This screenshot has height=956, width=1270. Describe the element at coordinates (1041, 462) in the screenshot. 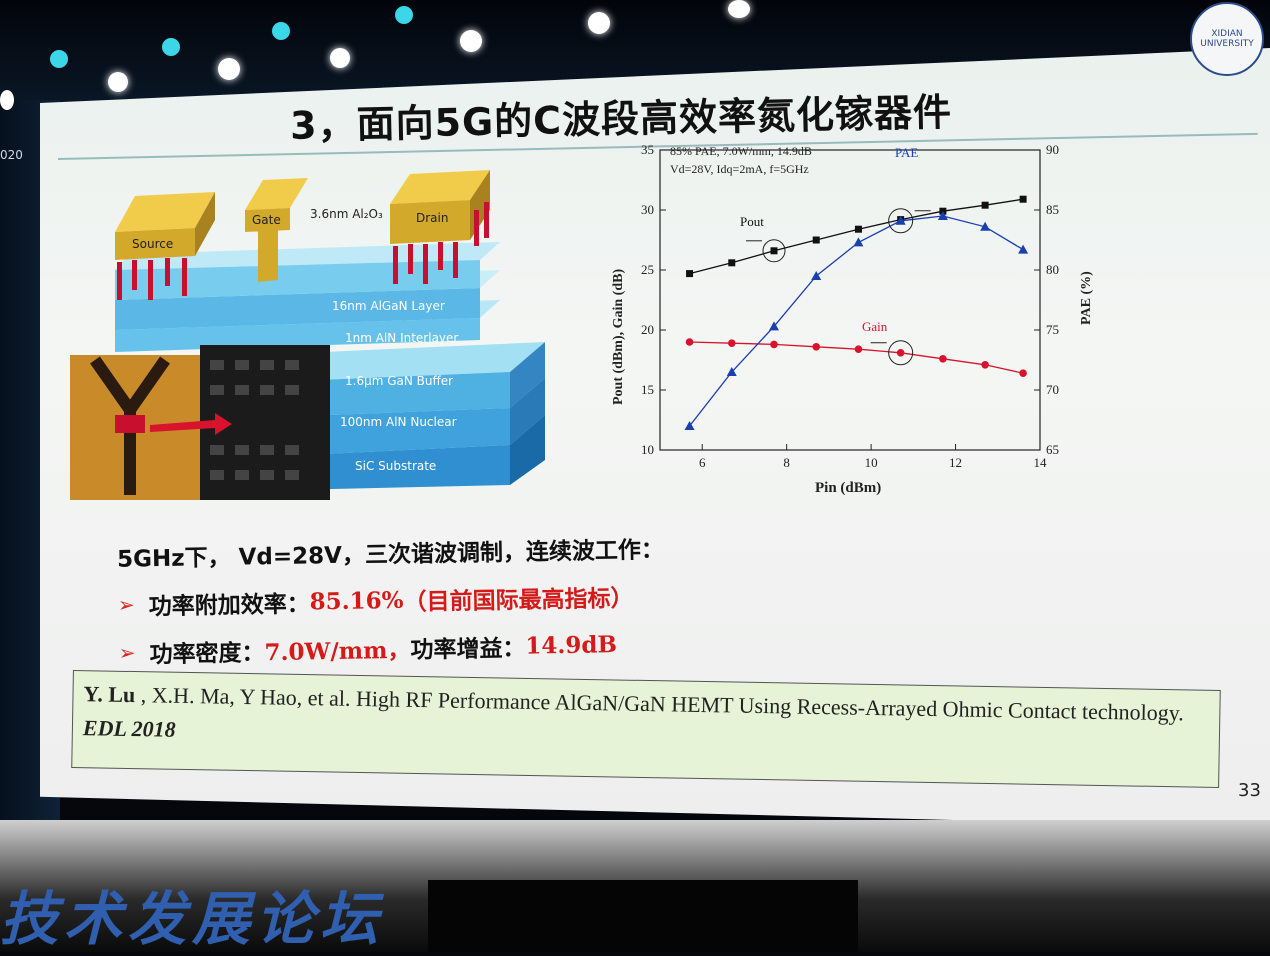

I see `x-tick-label: 14` at that location.